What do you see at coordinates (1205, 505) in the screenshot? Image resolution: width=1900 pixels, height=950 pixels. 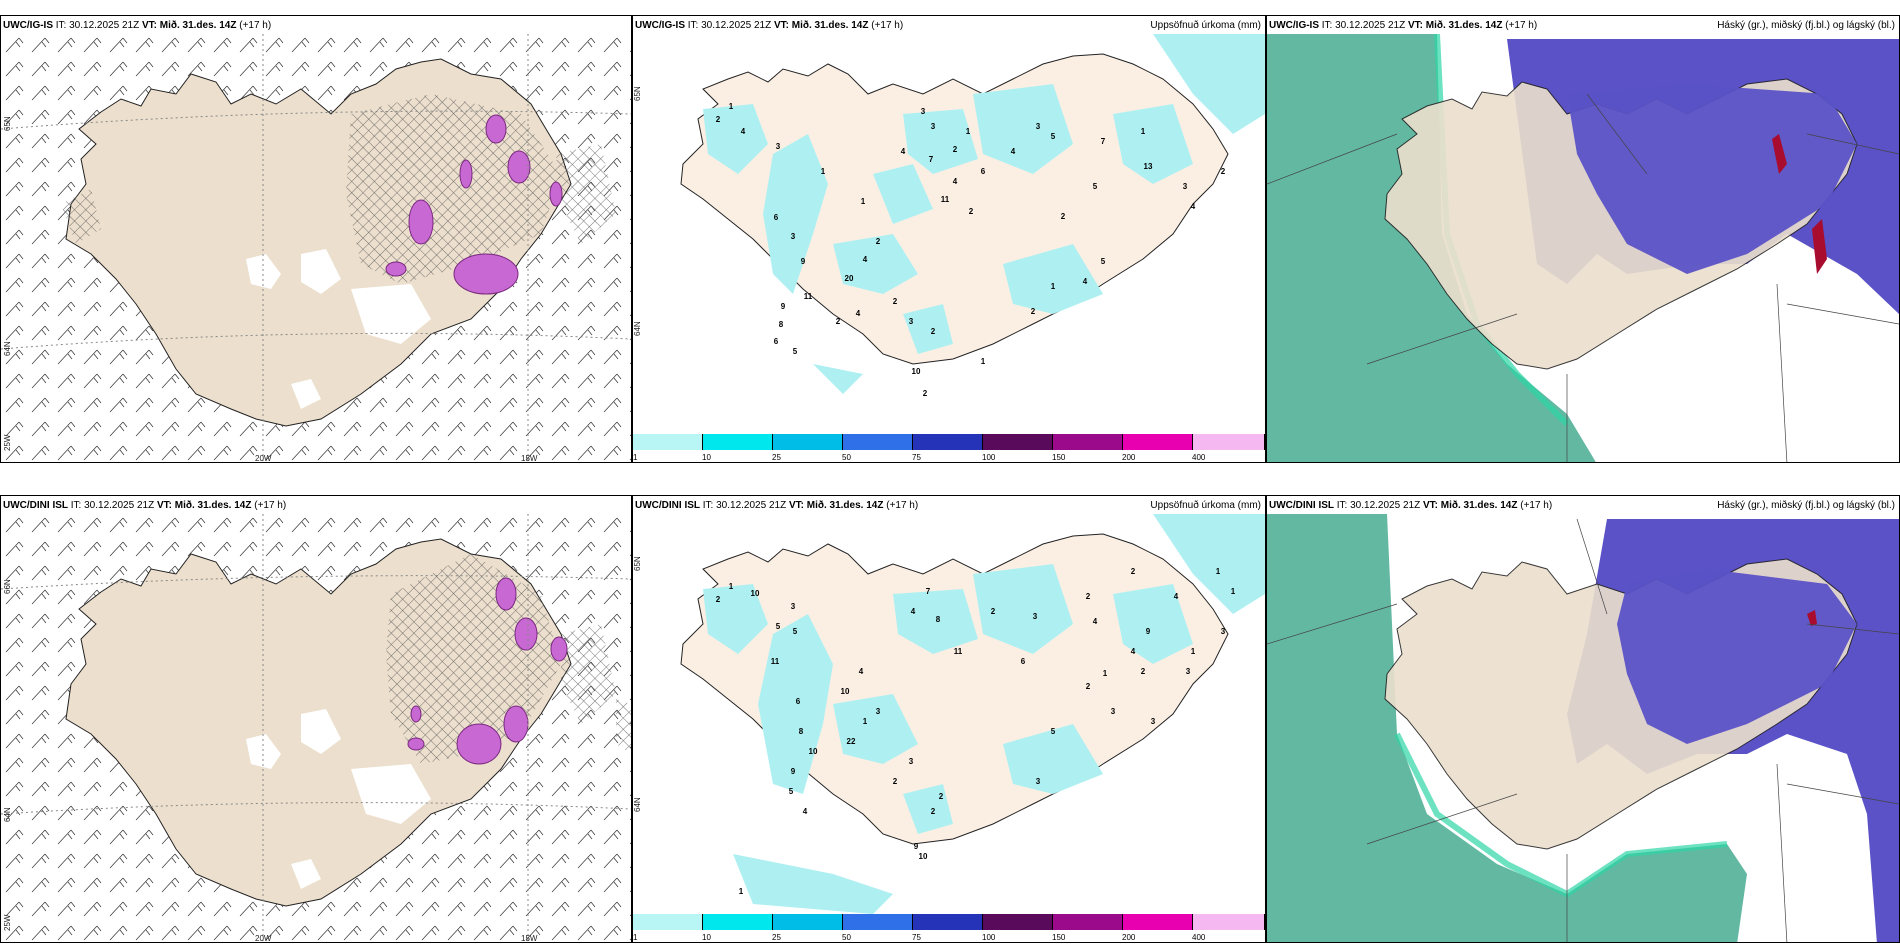 I see `precip-title: Uppsöfnuð úrkoma (mm)` at bounding box center [1205, 505].